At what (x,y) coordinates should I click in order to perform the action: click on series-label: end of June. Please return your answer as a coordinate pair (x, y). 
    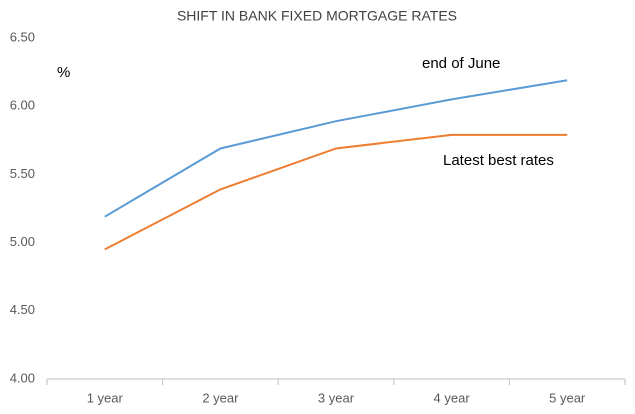
    Looking at the image, I should click on (461, 63).